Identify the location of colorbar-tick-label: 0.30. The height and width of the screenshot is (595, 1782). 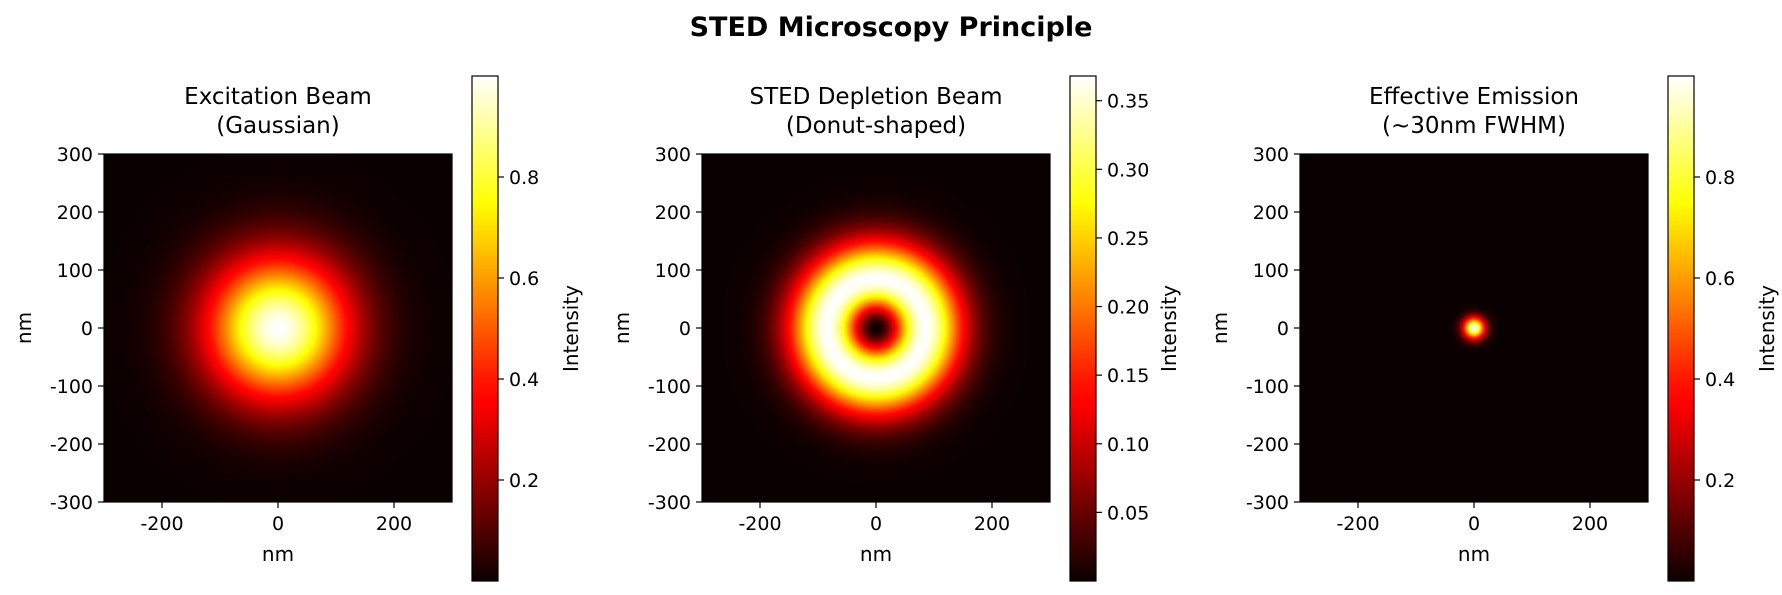
(1128, 170).